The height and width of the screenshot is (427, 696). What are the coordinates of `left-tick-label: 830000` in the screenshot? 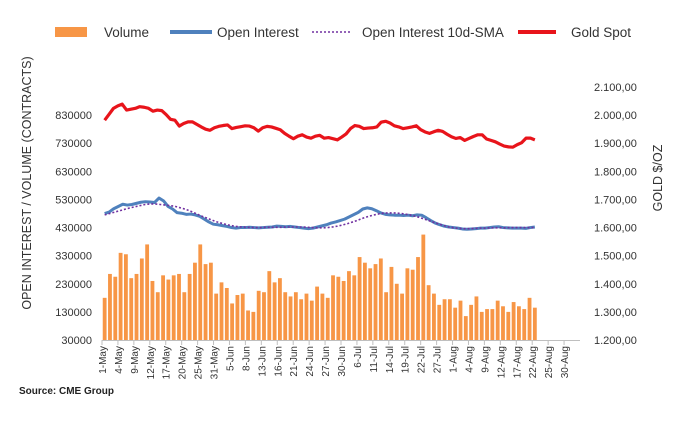 It's located at (73, 116).